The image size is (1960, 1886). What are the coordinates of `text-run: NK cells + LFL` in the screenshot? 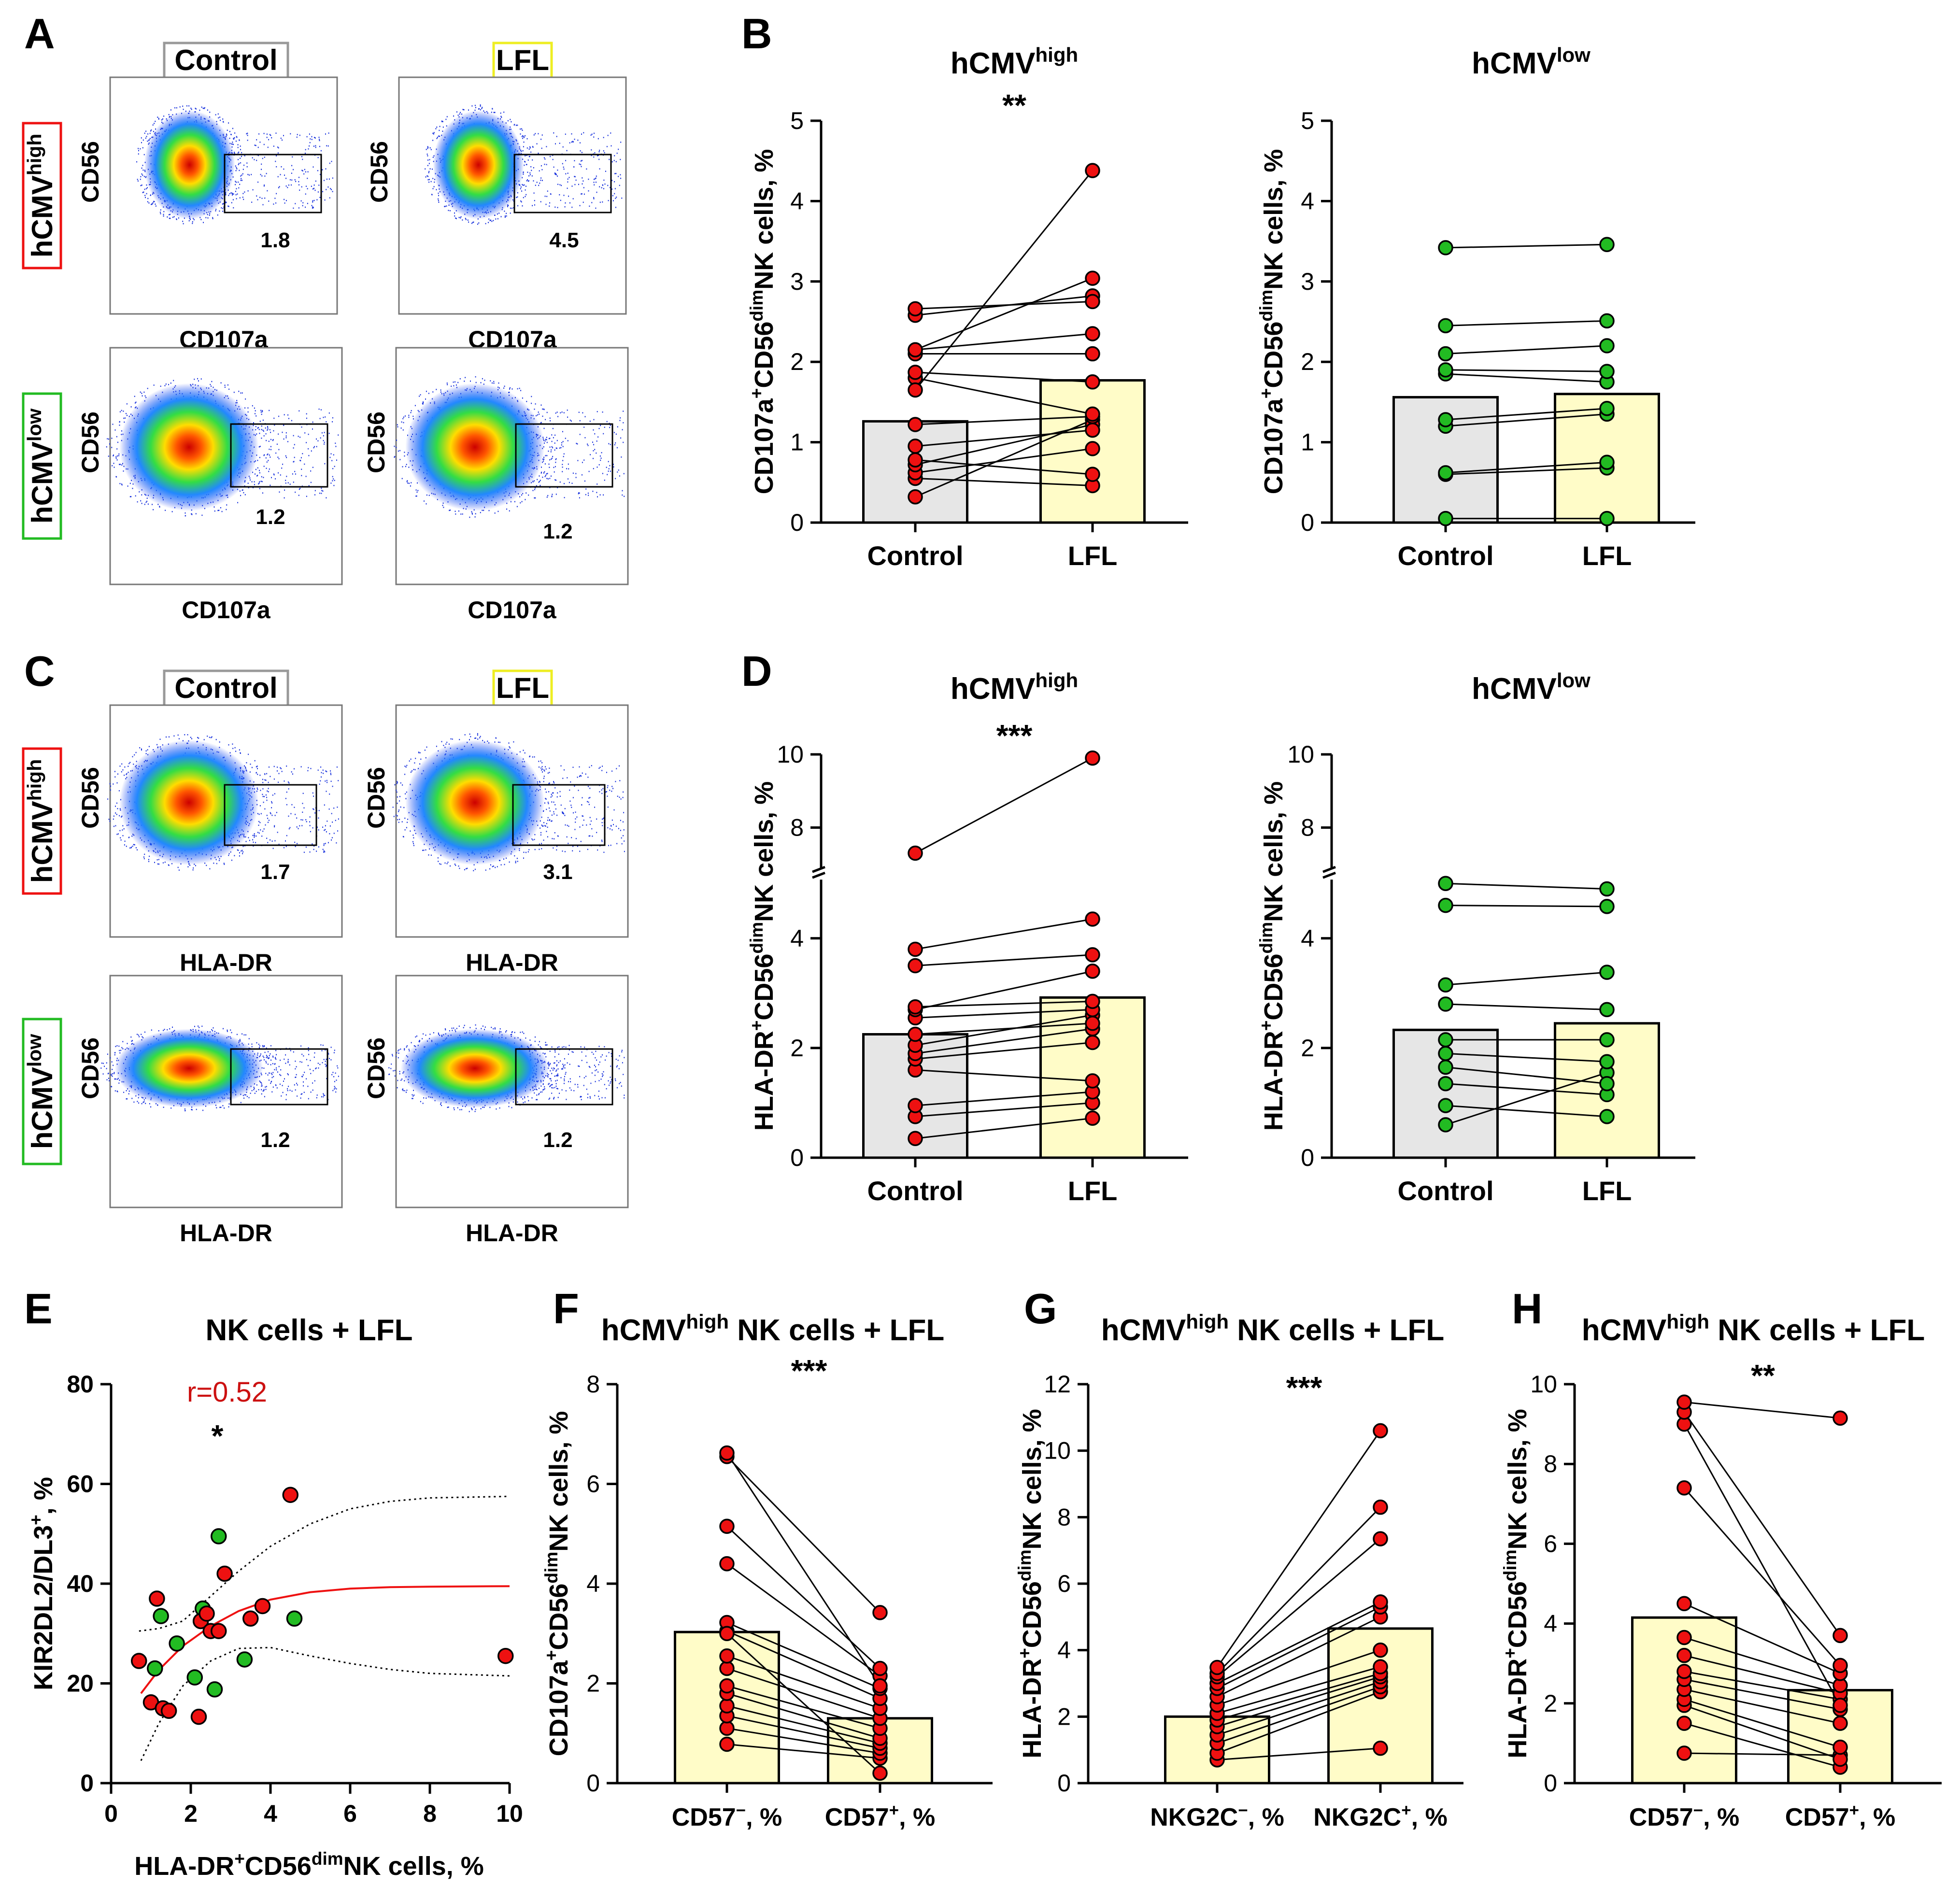 It's located at (1817, 1331).